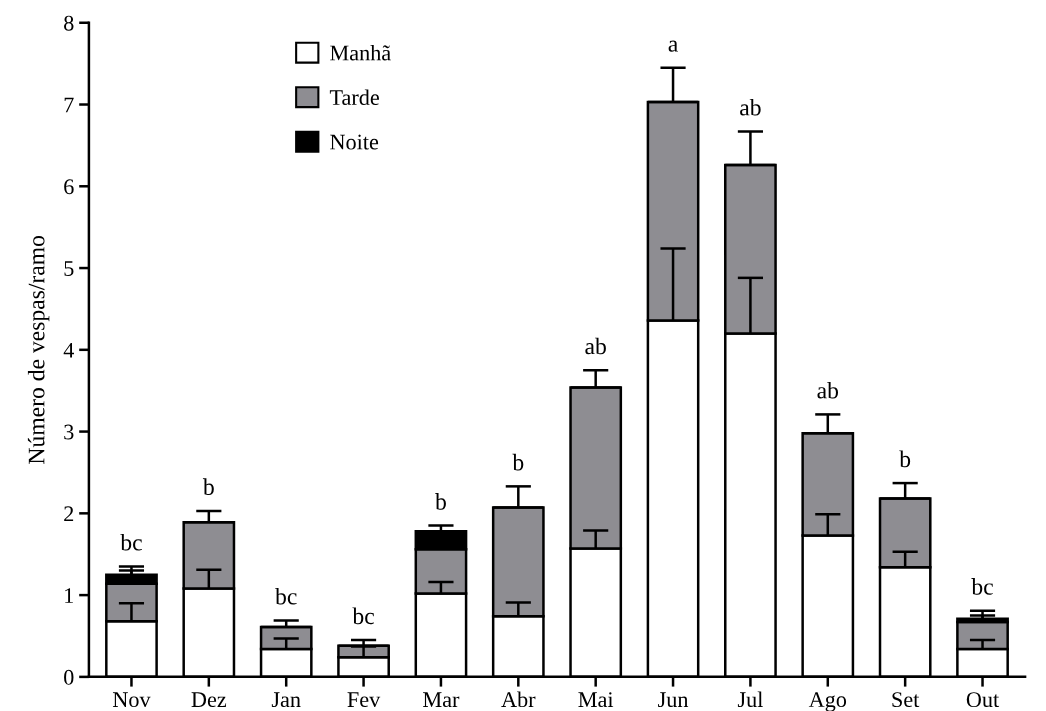 The width and height of the screenshot is (1046, 711). What do you see at coordinates (364, 700) in the screenshot?
I see `x-tick-label: Fev` at bounding box center [364, 700].